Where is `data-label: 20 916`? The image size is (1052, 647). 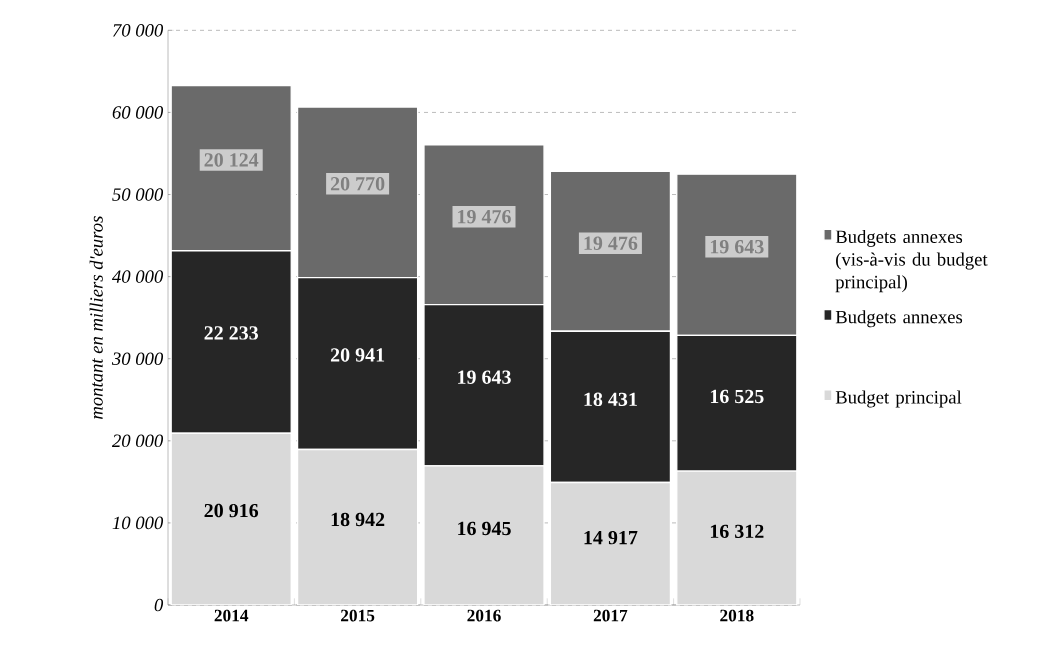 data-label: 20 916 is located at coordinates (231, 510).